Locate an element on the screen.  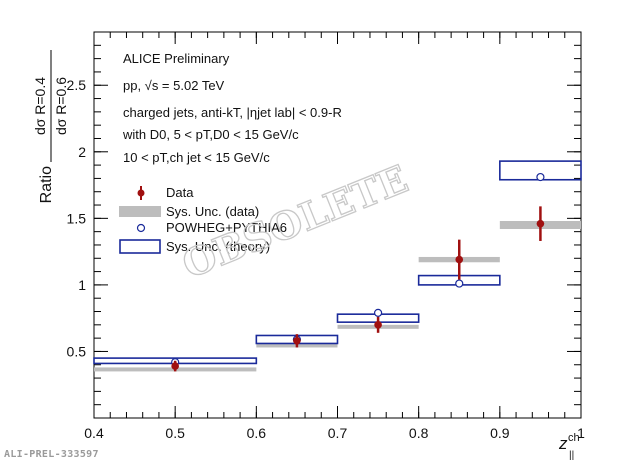
annotation-line-2: pp, √s = 5.02 TeV is located at coordinates (174, 85).